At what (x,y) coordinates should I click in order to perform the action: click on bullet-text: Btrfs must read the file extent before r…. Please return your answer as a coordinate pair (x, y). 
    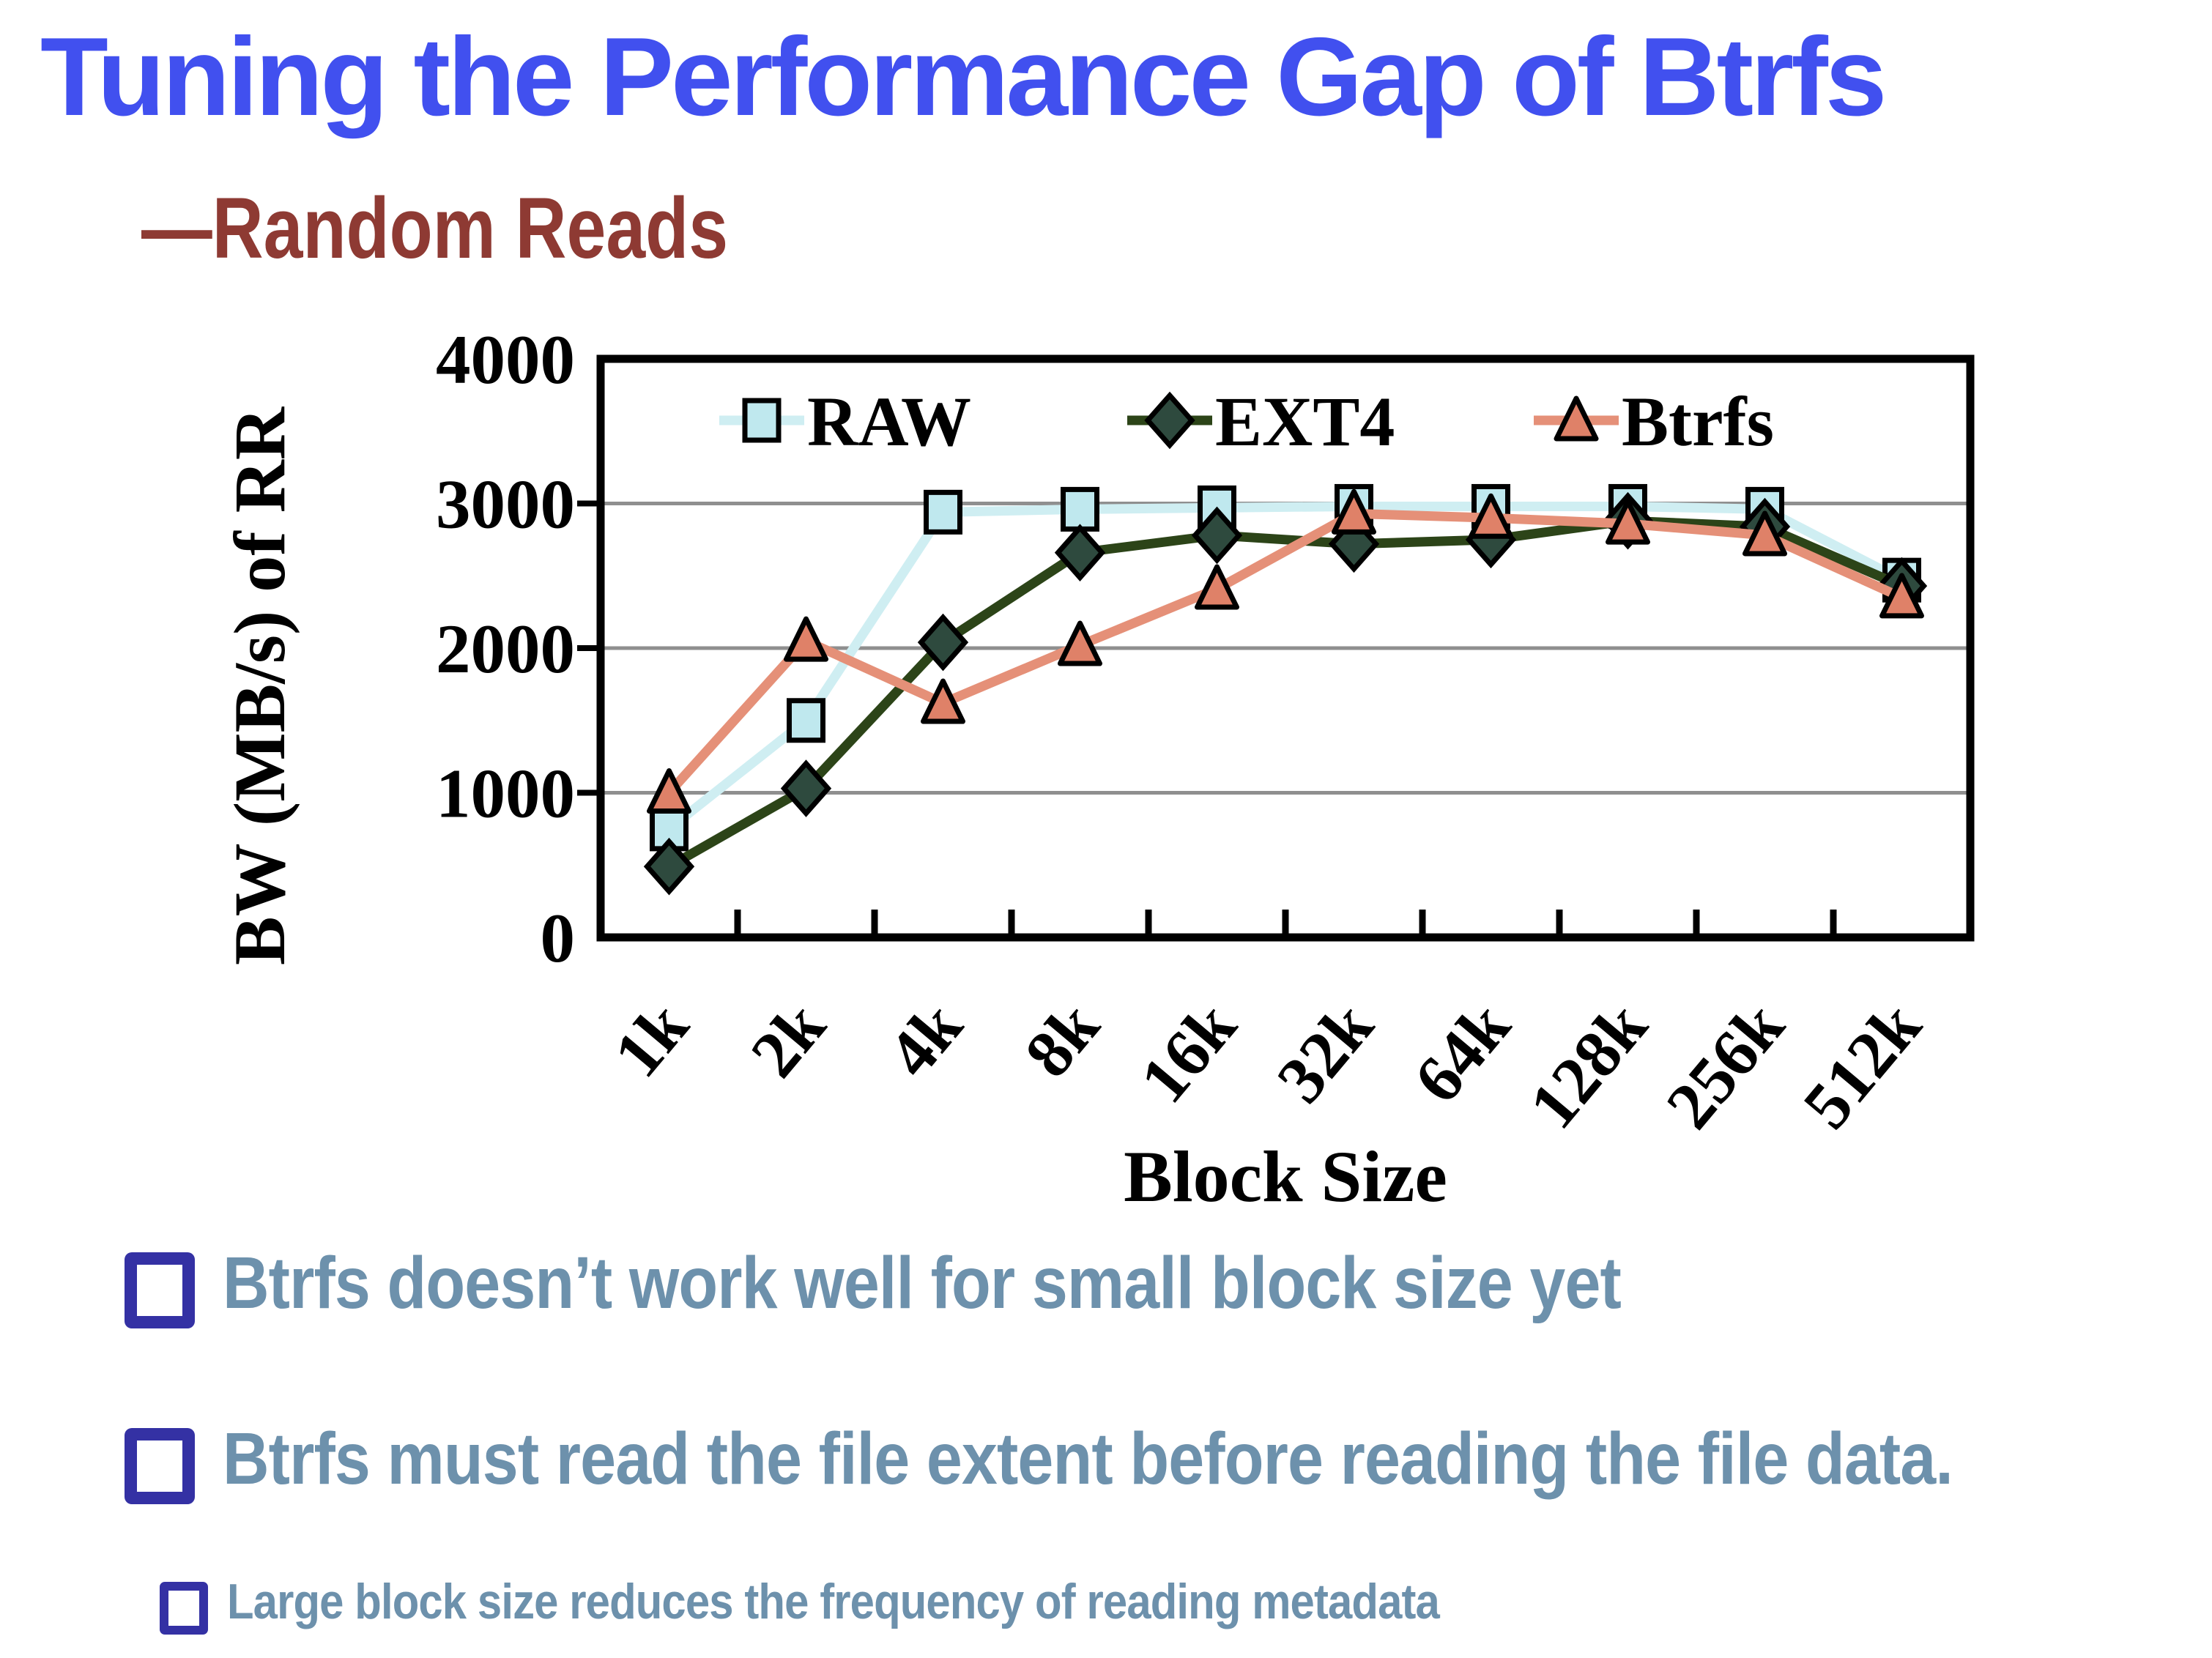
    Looking at the image, I should click on (1088, 1459).